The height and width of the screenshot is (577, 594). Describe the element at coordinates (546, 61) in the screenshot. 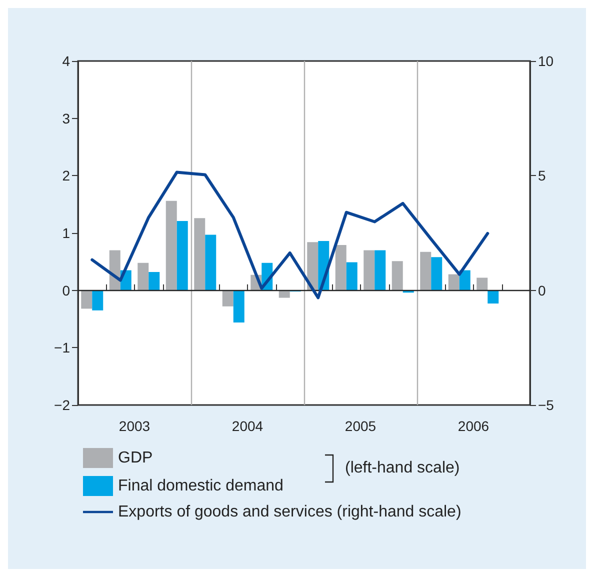

I see `y2-tick-label: 10` at that location.